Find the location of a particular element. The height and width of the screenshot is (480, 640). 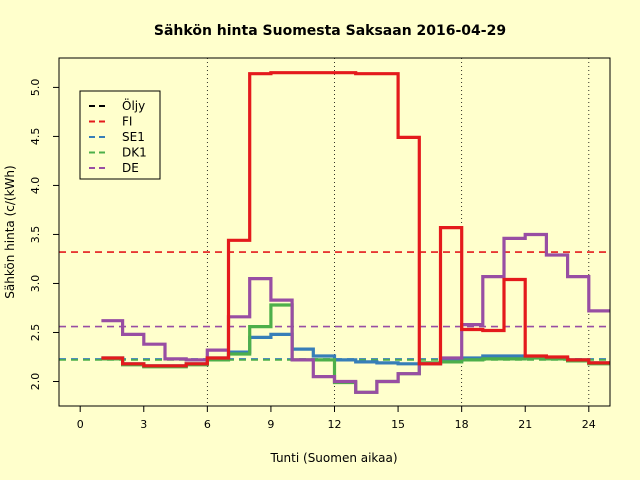

legend-label: SE1 is located at coordinates (133, 137).